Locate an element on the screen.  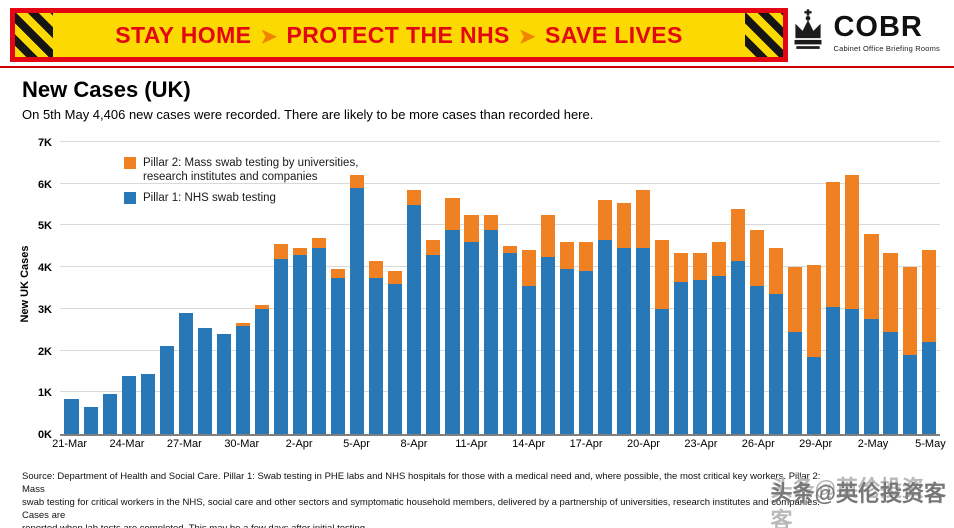
bar-29-Apr is located at coordinates (814, 288).